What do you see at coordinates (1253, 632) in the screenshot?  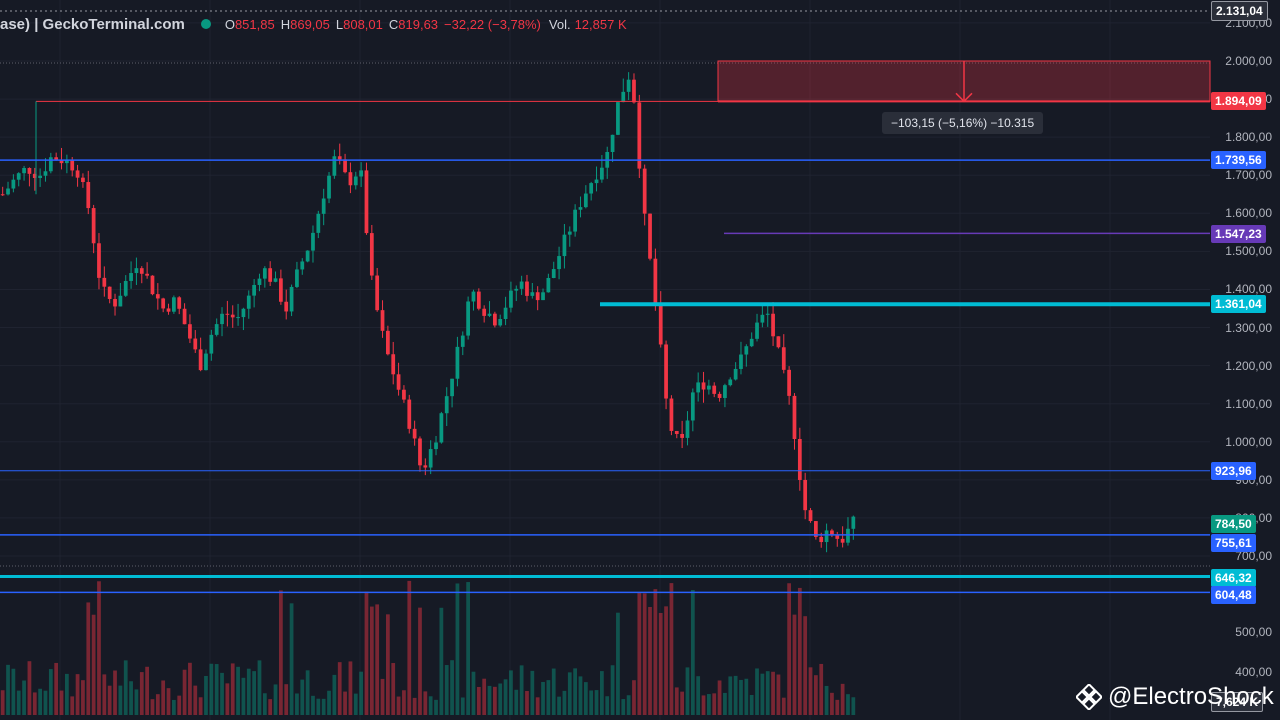 I see `volume-tick: 500,00` at bounding box center [1253, 632].